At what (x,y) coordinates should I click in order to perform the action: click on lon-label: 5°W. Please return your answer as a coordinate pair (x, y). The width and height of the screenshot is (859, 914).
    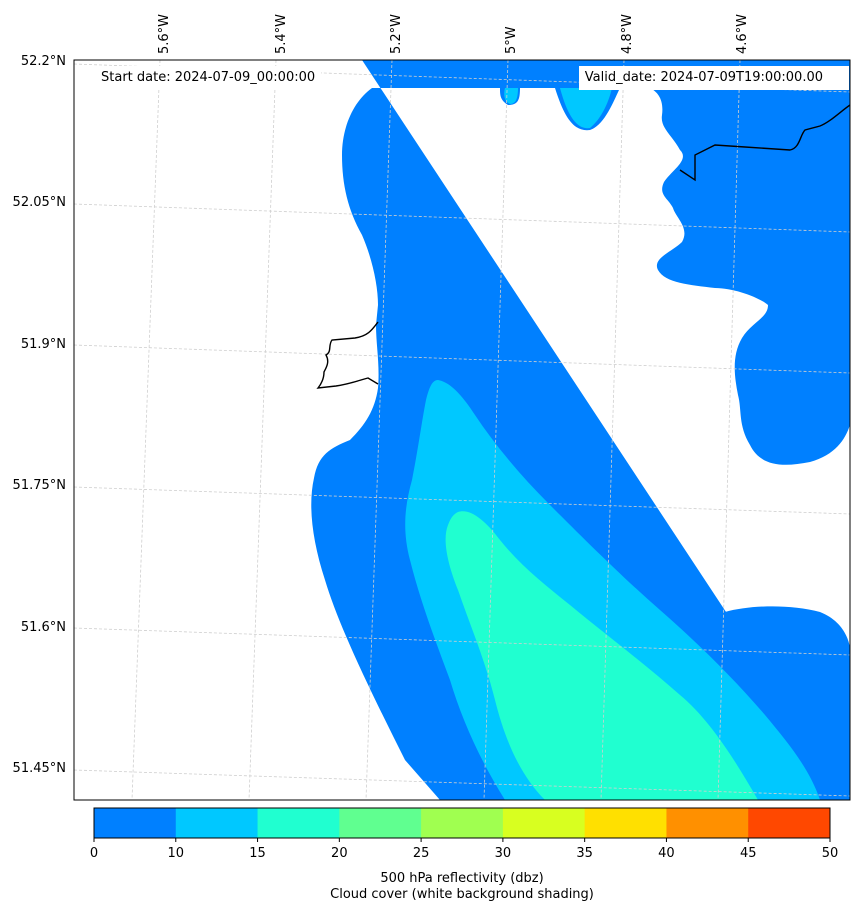
    Looking at the image, I should click on (511, 40).